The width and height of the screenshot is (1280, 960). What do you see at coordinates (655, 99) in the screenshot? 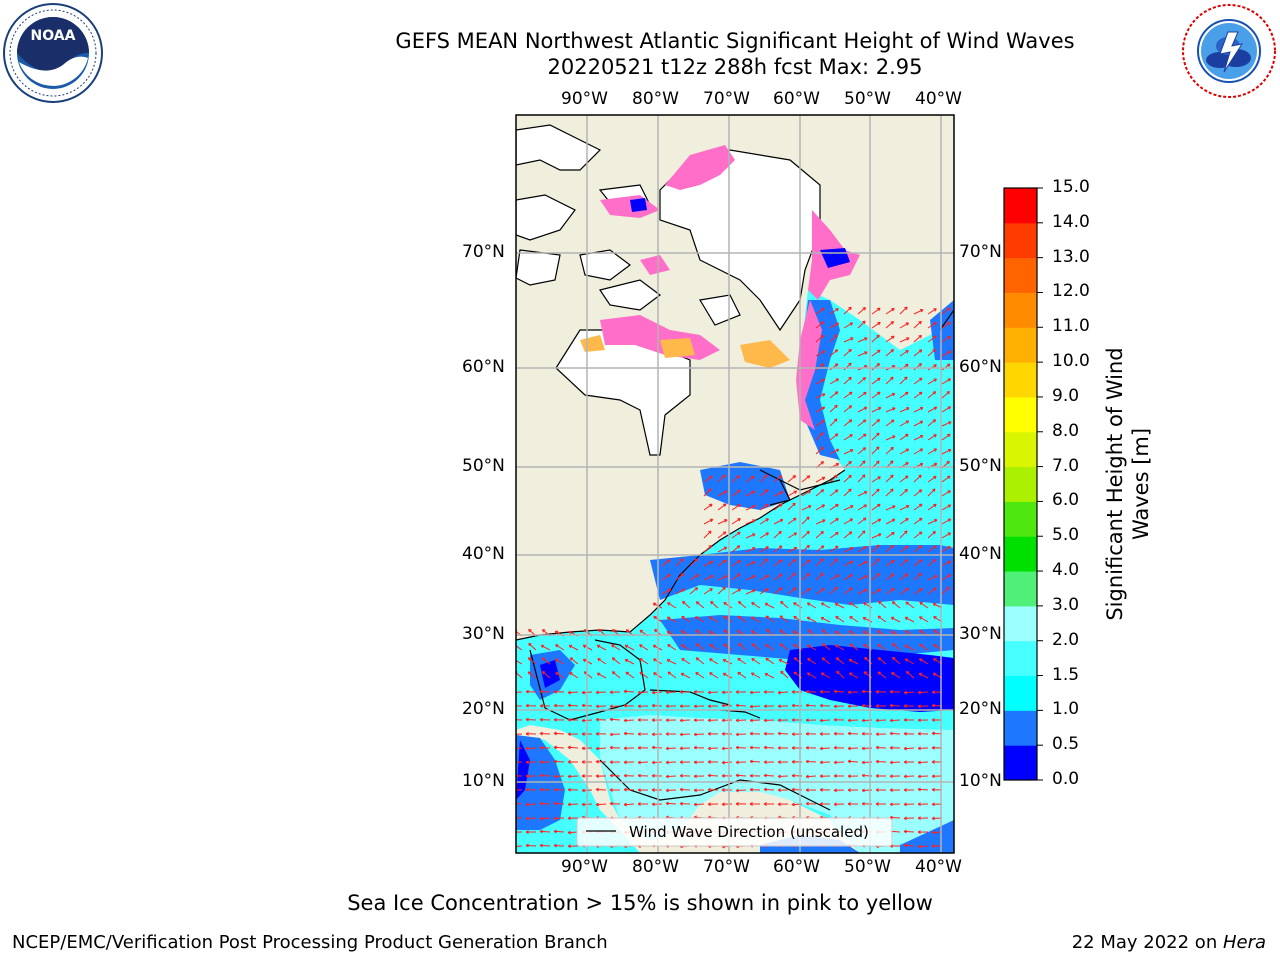
I see `lon-label-top-80w: 80°W` at bounding box center [655, 99].